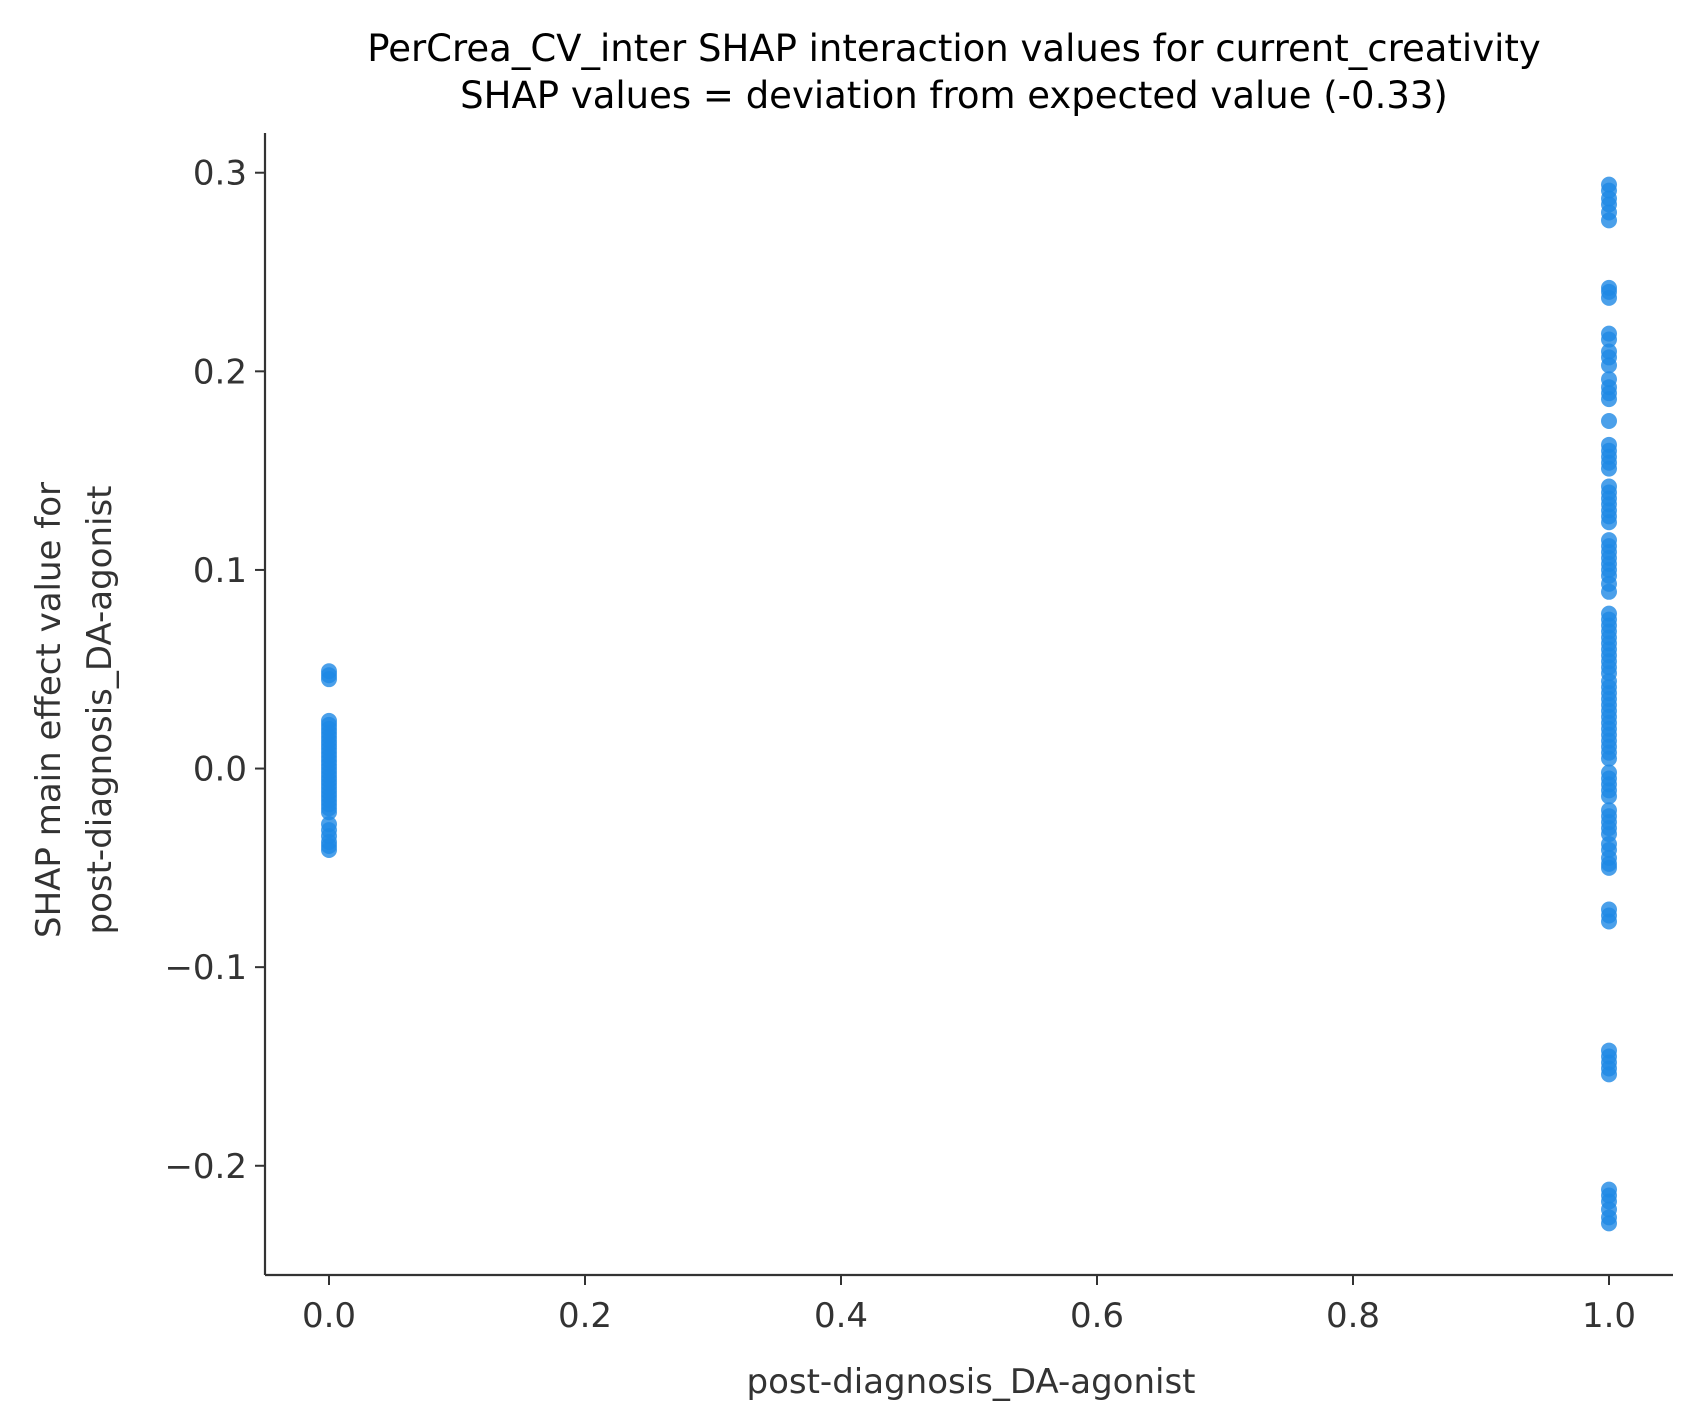  What do you see at coordinates (214, 670) in the screenshot?
I see `y-axis-ticks: −0.2 −0.1 0.0 0.1 0.2 0.3` at bounding box center [214, 670].